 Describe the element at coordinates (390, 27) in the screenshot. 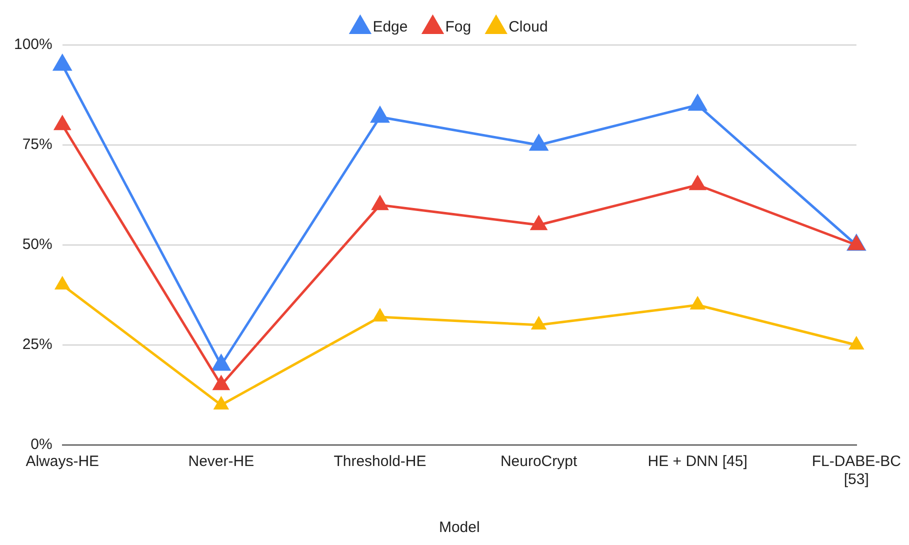

I see `legend-label: Edge` at that location.